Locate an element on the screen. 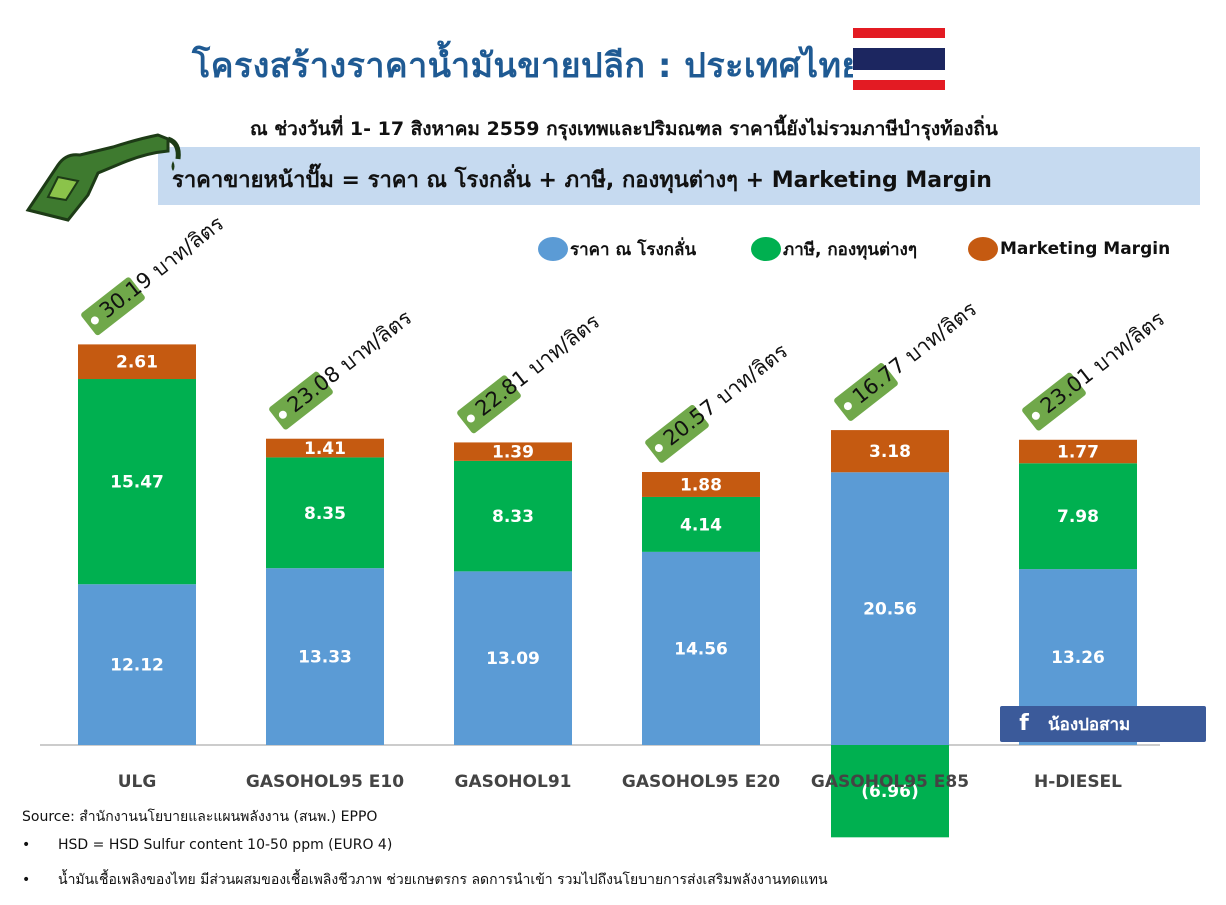 This screenshot has width=1226, height=905. price-tag-label: 23.08 บาท/ลิตร is located at coordinates (349, 362).